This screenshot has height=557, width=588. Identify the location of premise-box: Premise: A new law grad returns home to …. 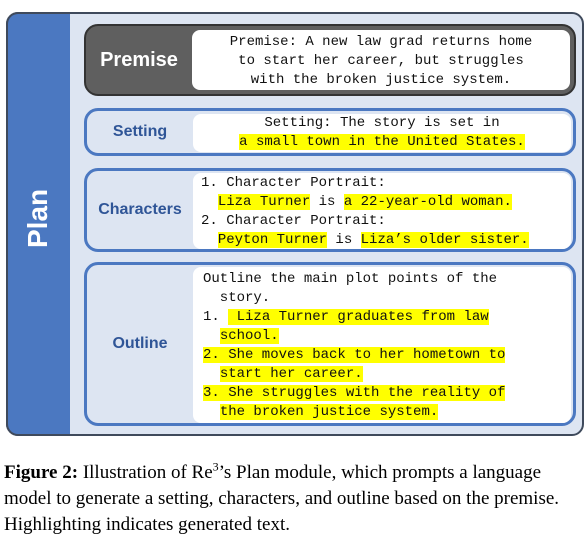
(381, 60).